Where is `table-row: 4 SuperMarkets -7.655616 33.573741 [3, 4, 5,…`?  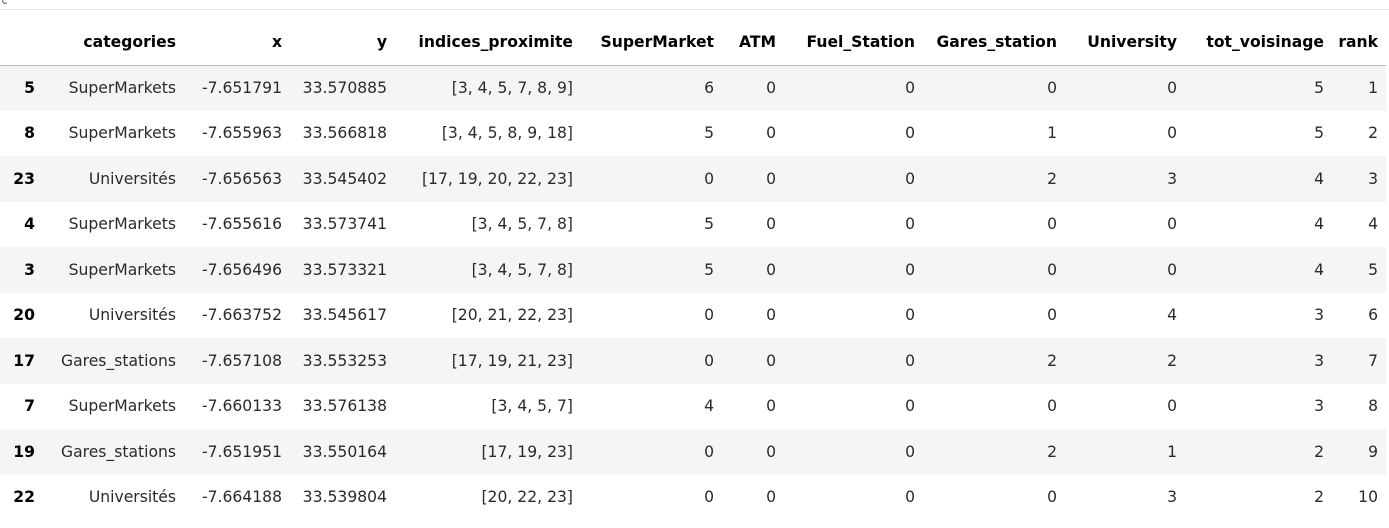 table-row: 4 SuperMarkets -7.655616 33.573741 [3, 4, 5,… is located at coordinates (693, 224).